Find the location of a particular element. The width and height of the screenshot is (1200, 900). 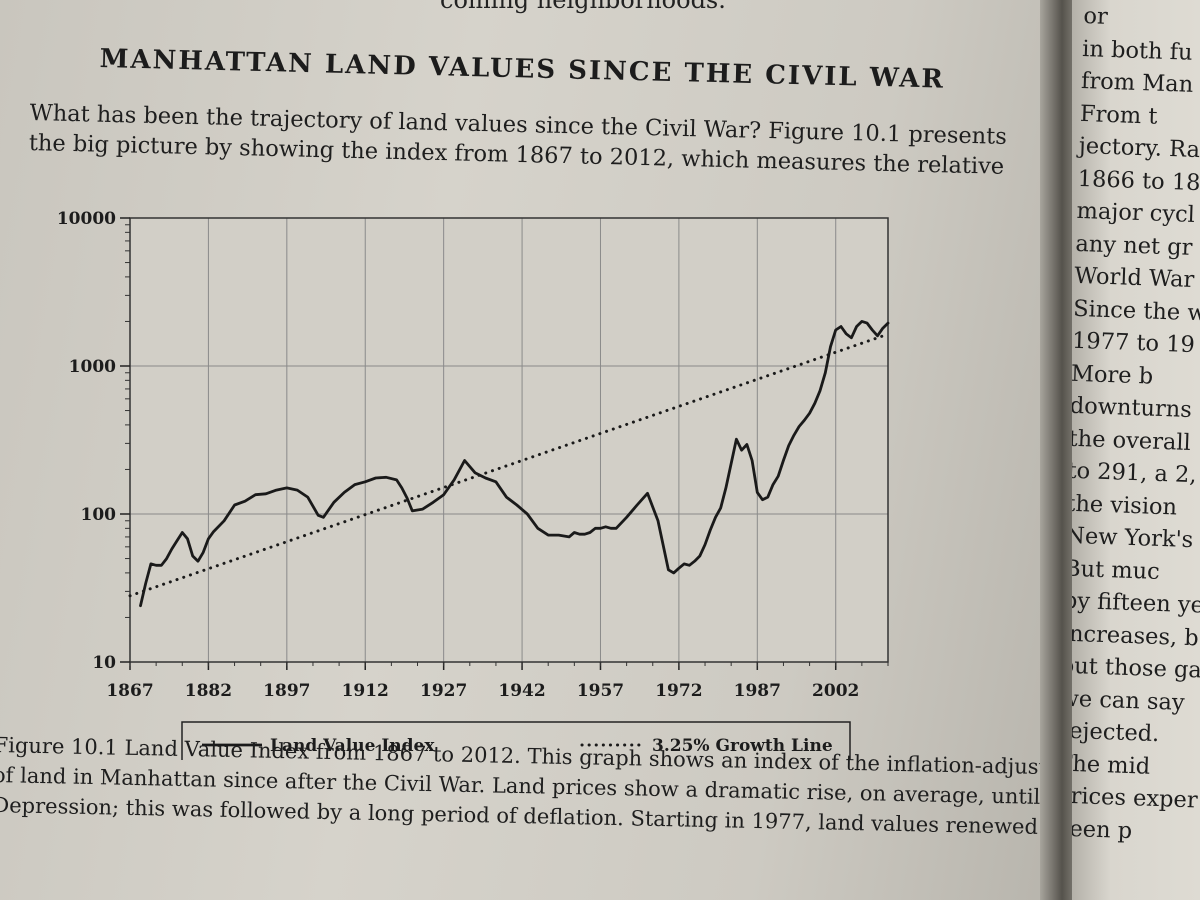

right-page-line: or is located at coordinates (1095, 16).